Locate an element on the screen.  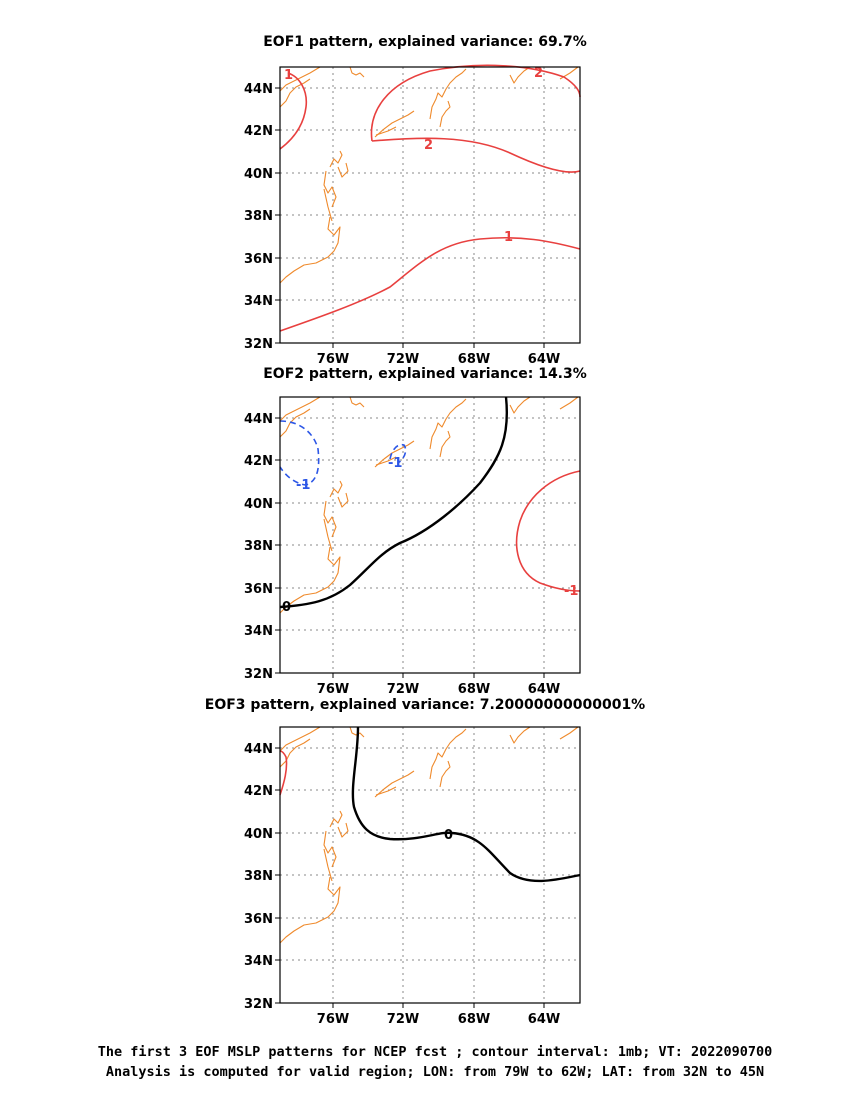
contour-labels: 0 -1 -1 -1 is located at coordinates (430, 535).